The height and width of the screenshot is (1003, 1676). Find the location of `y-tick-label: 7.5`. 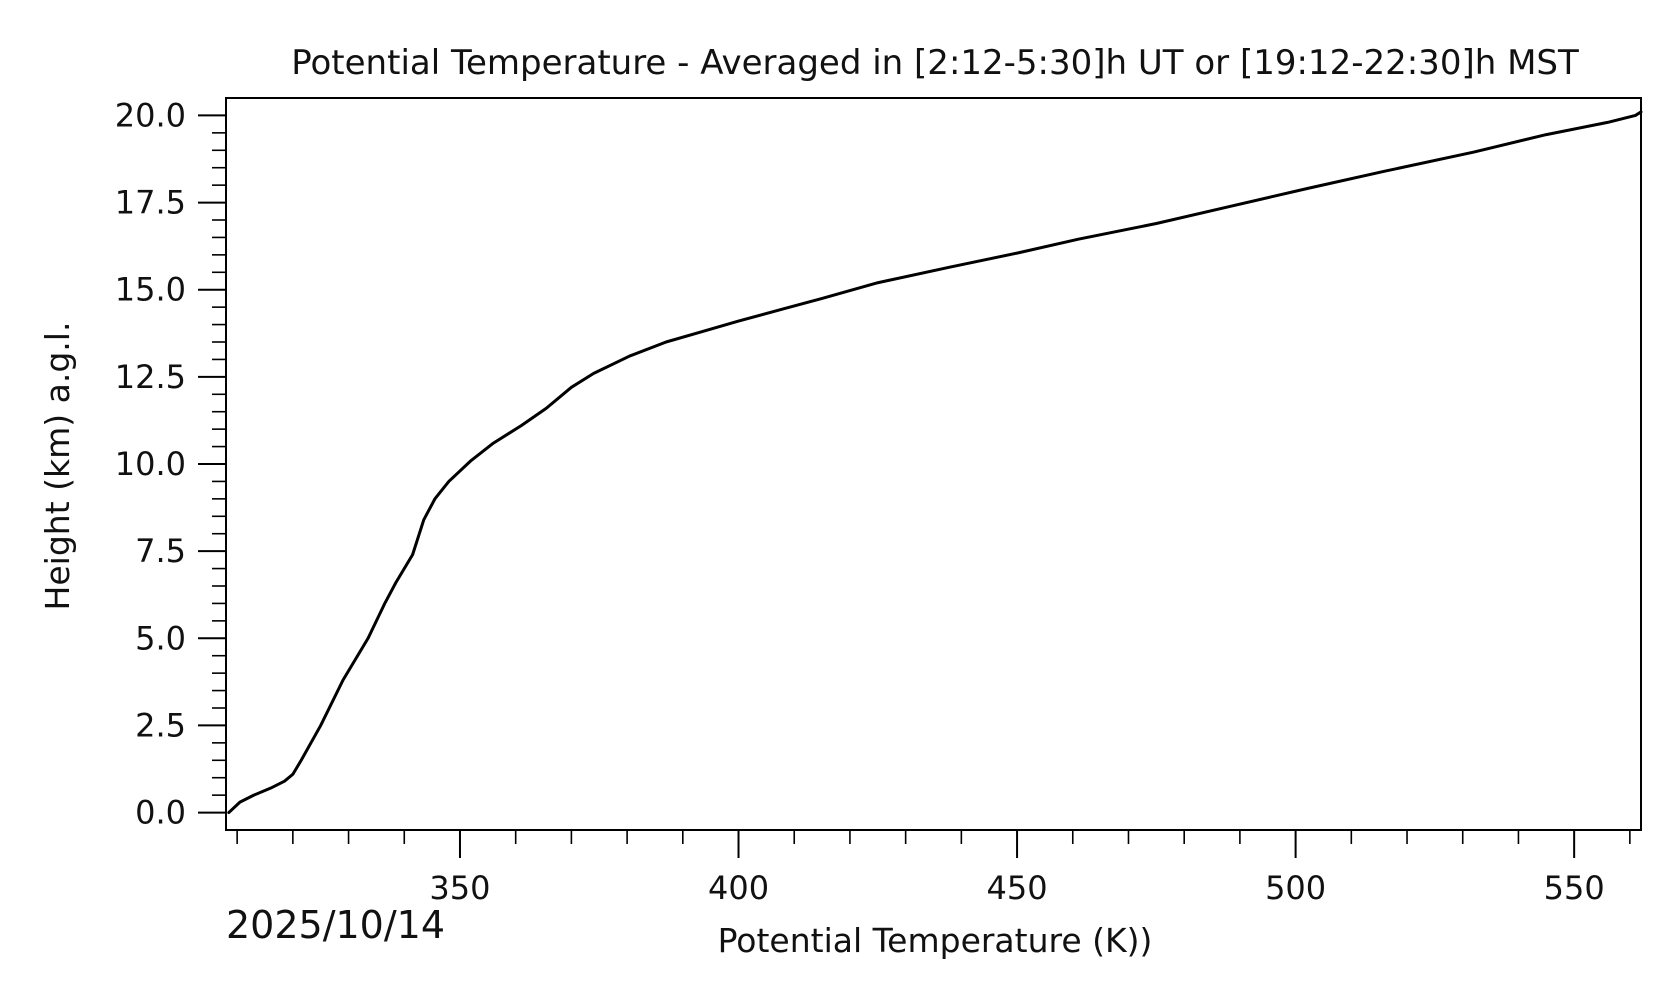

y-tick-label: 7.5 is located at coordinates (160, 551).